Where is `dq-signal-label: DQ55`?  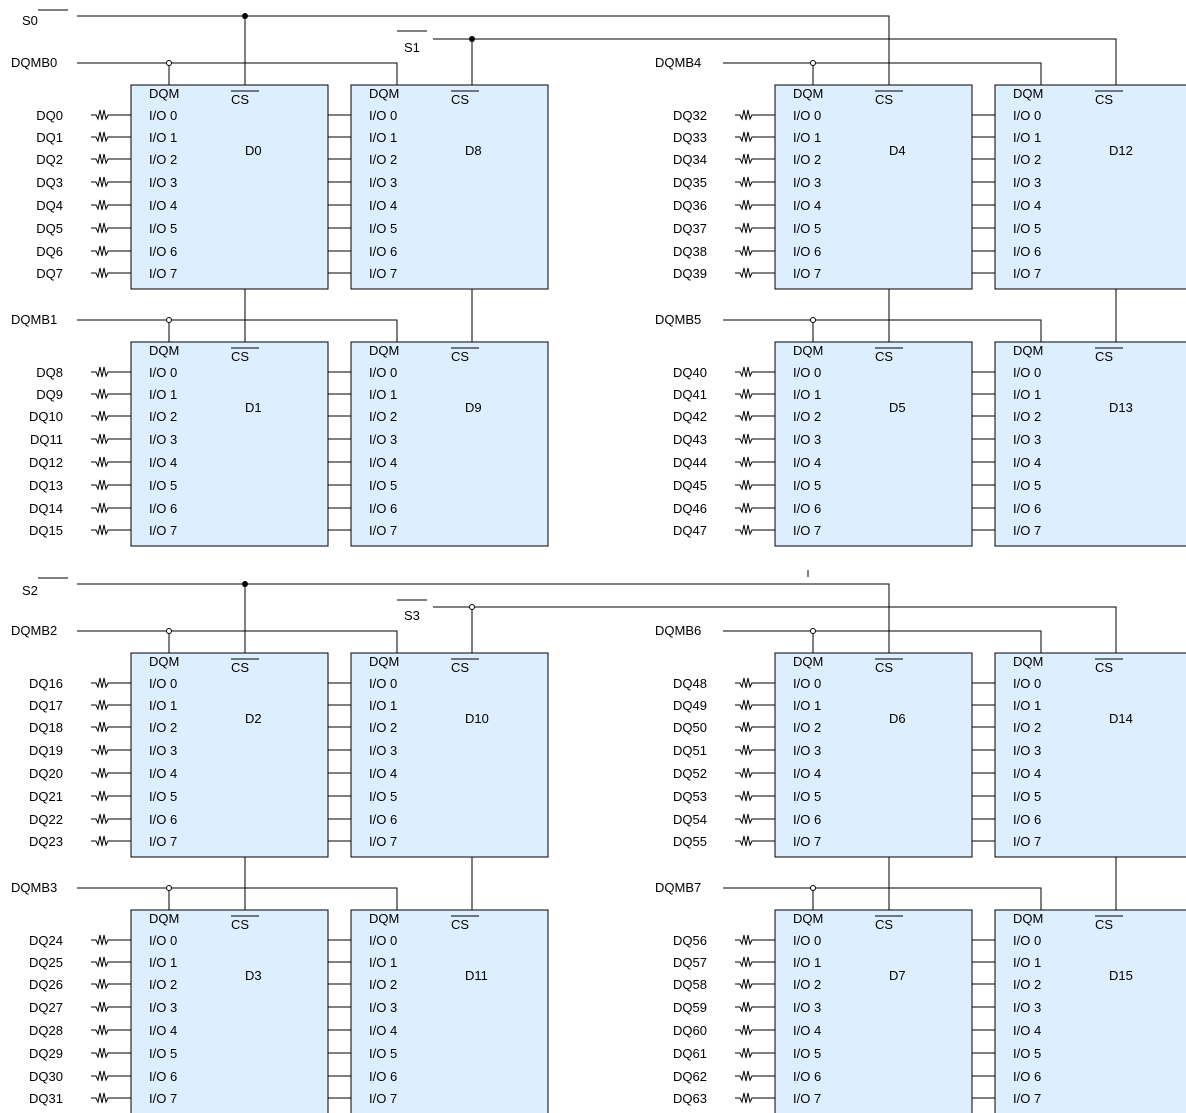
dq-signal-label: DQ55 is located at coordinates (690, 841).